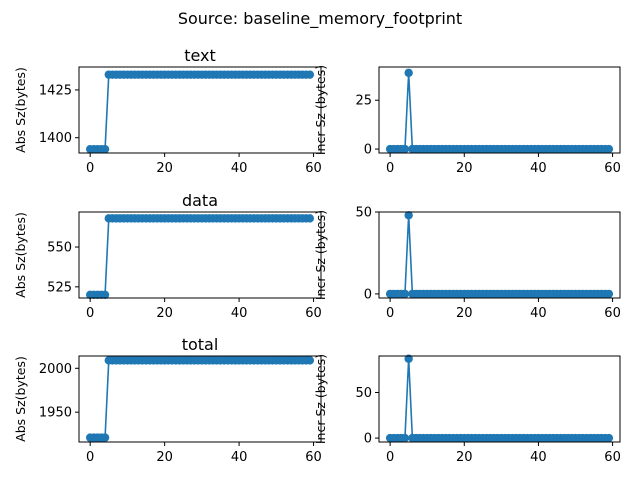  I want to click on y-tick-label: 1950, so click(55, 413).